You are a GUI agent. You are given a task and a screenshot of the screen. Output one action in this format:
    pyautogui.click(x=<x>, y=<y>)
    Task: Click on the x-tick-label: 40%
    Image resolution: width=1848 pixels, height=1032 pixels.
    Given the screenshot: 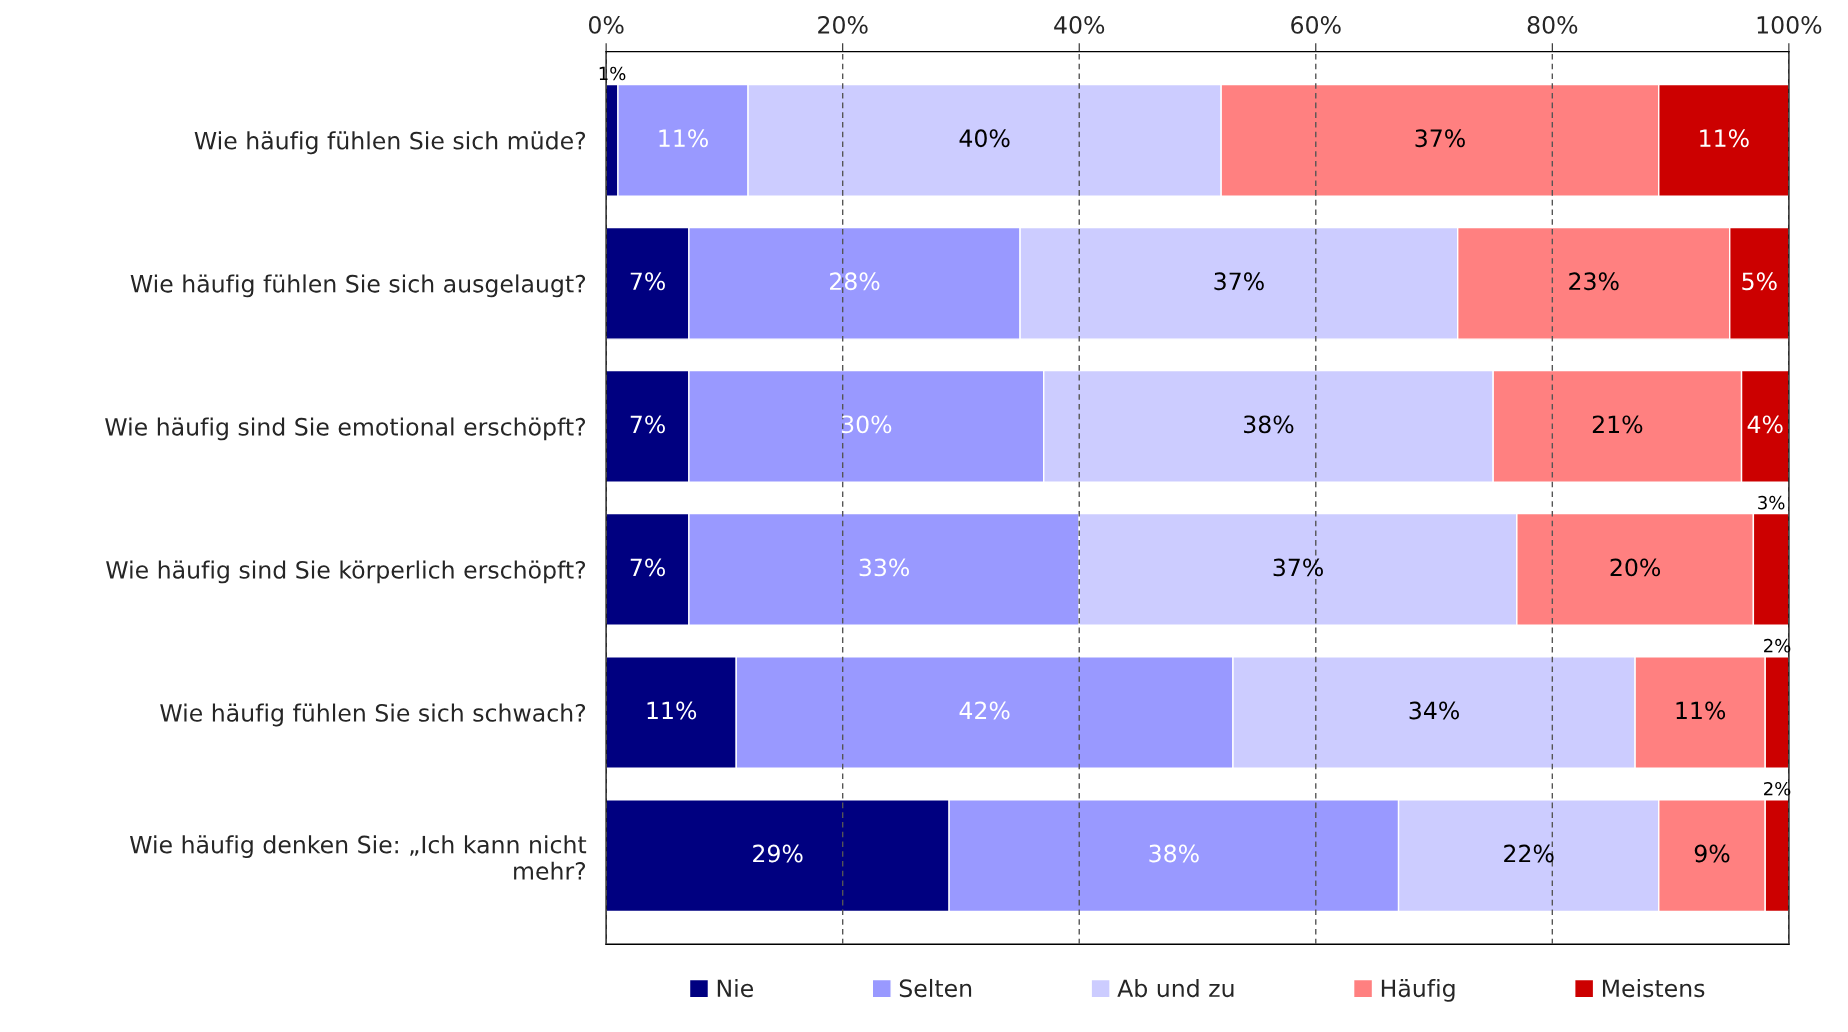 What is the action you would take?
    pyautogui.click(x=1079, y=24)
    